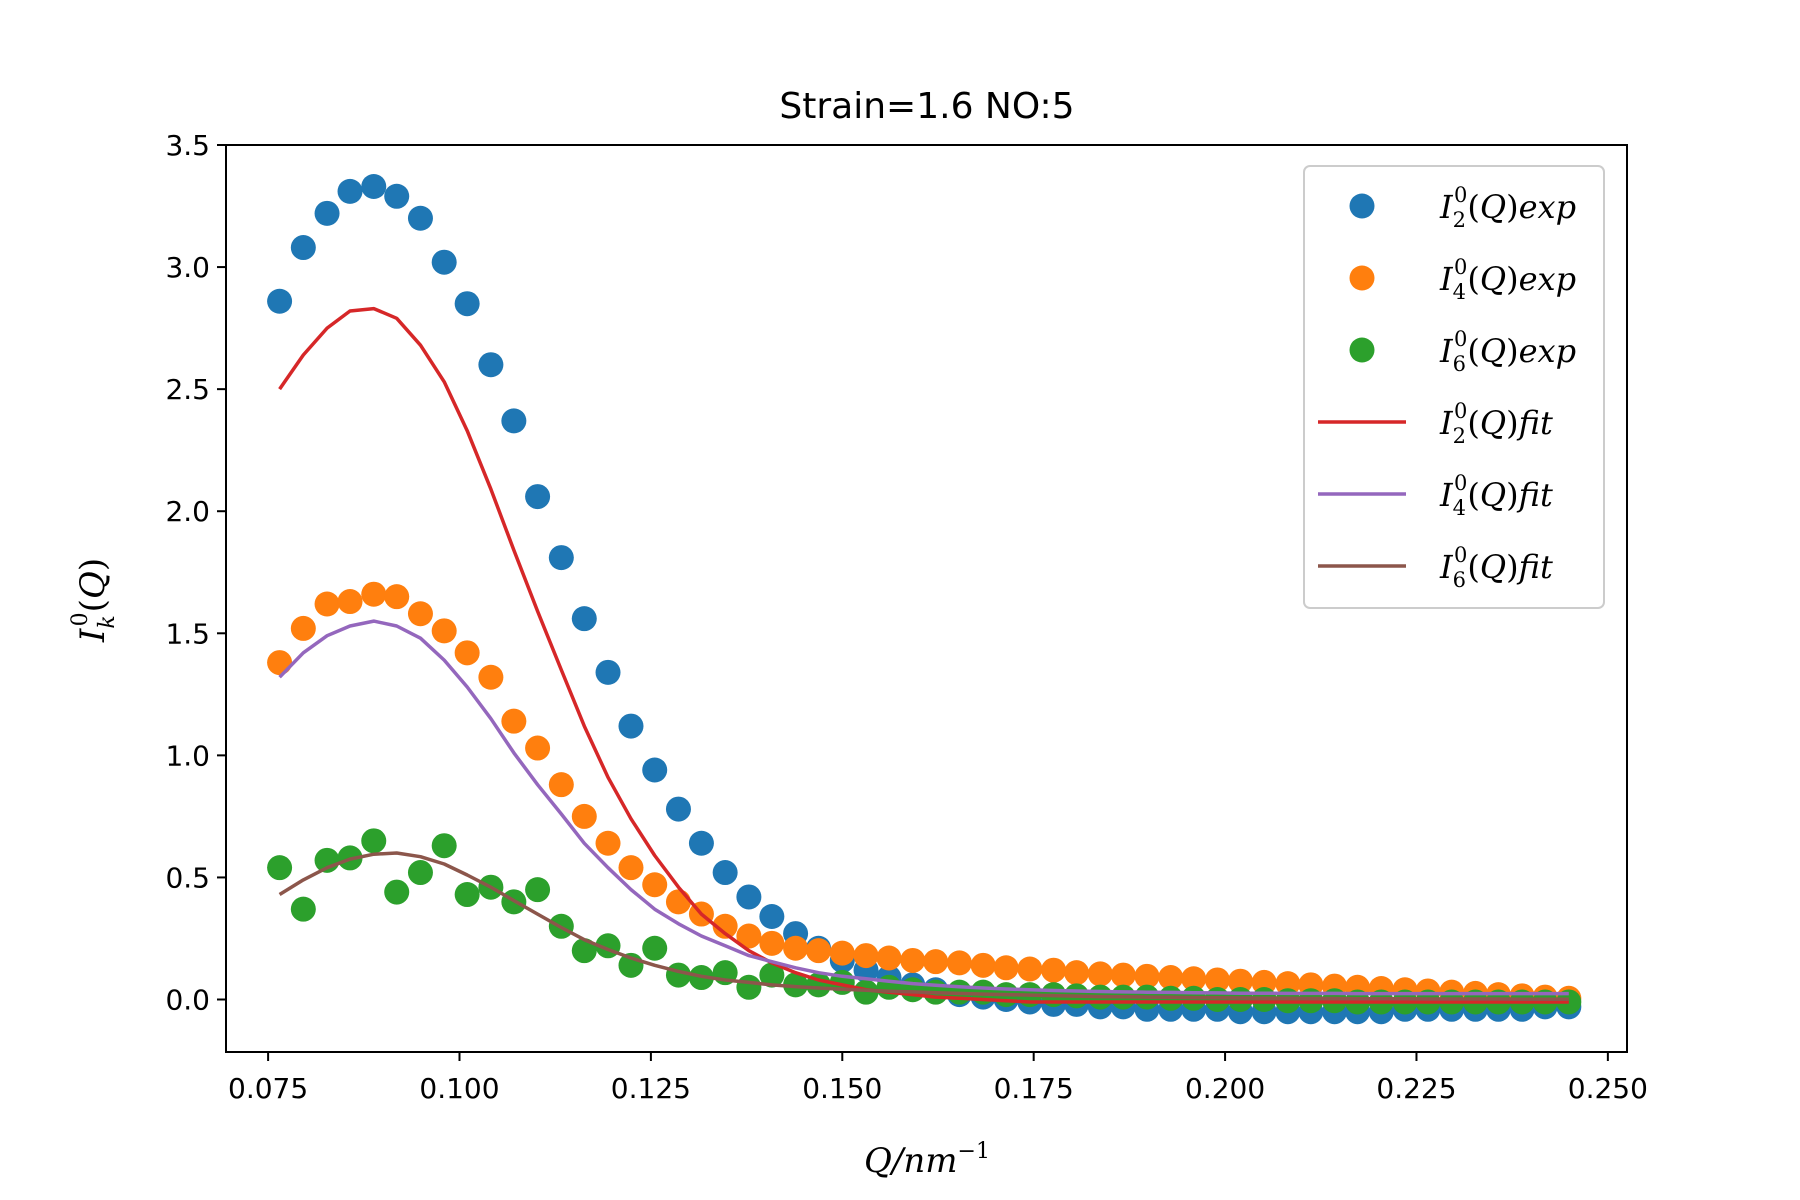  Describe the element at coordinates (268, 1088) in the screenshot. I see `x-tick-label: 0.075` at that location.